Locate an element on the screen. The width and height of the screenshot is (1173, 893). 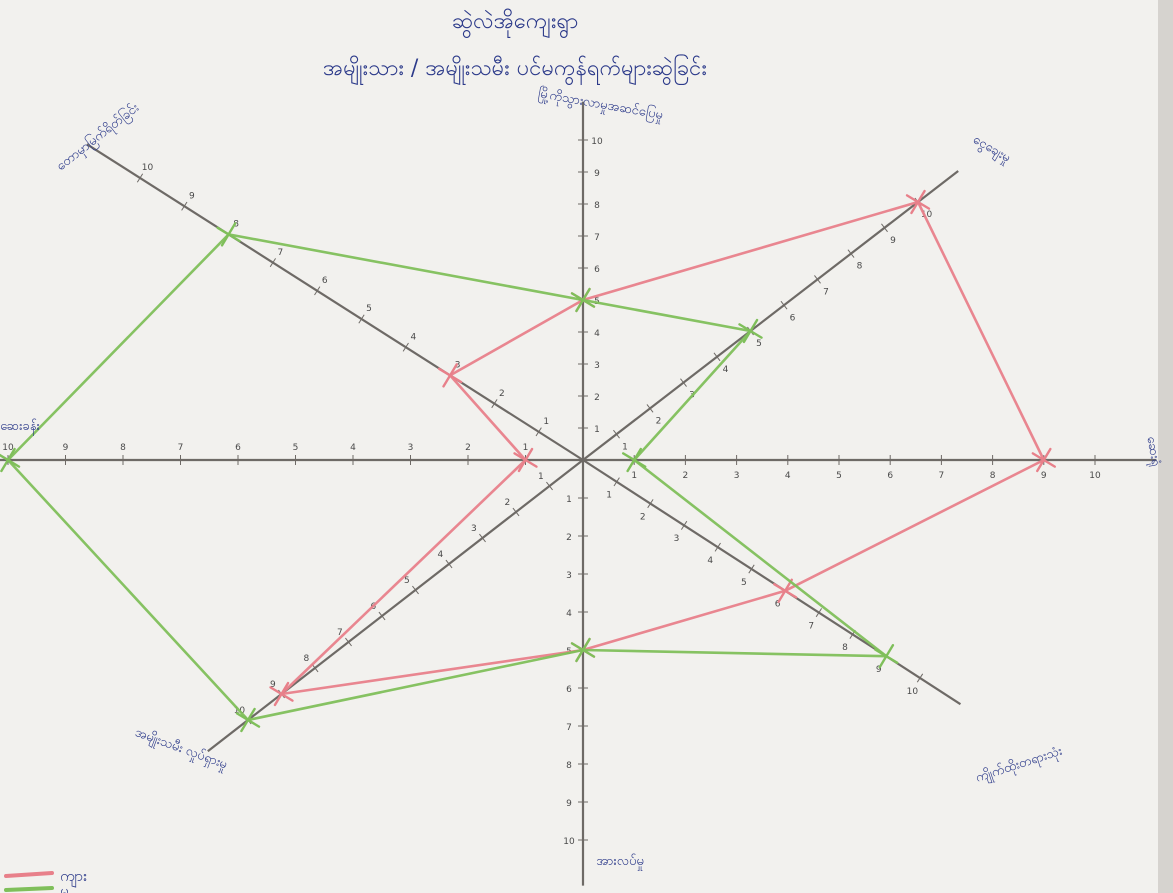
legend-label-female: မ is located at coordinates (64, 887).